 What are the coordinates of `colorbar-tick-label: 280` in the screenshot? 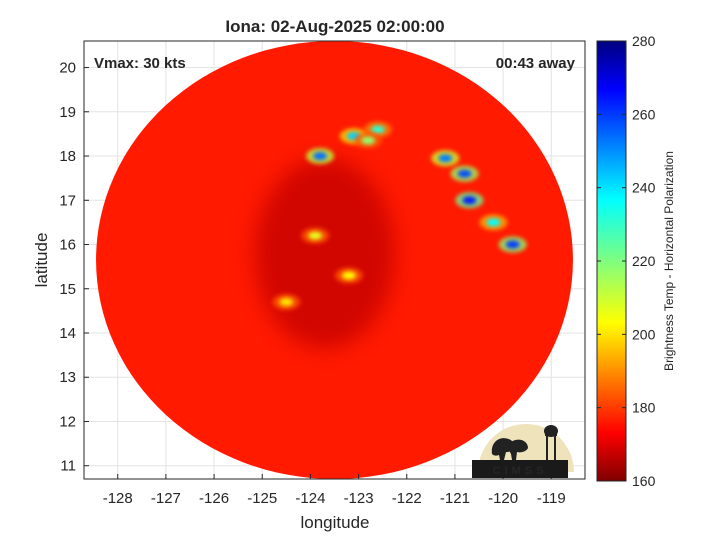 It's located at (644, 41).